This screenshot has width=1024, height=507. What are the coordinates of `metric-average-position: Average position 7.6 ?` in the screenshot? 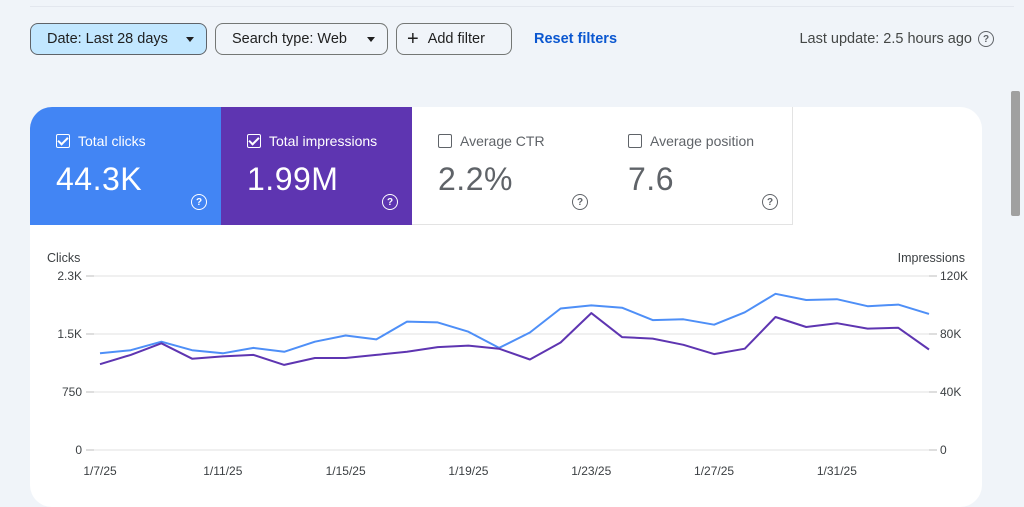 It's located at (697, 166).